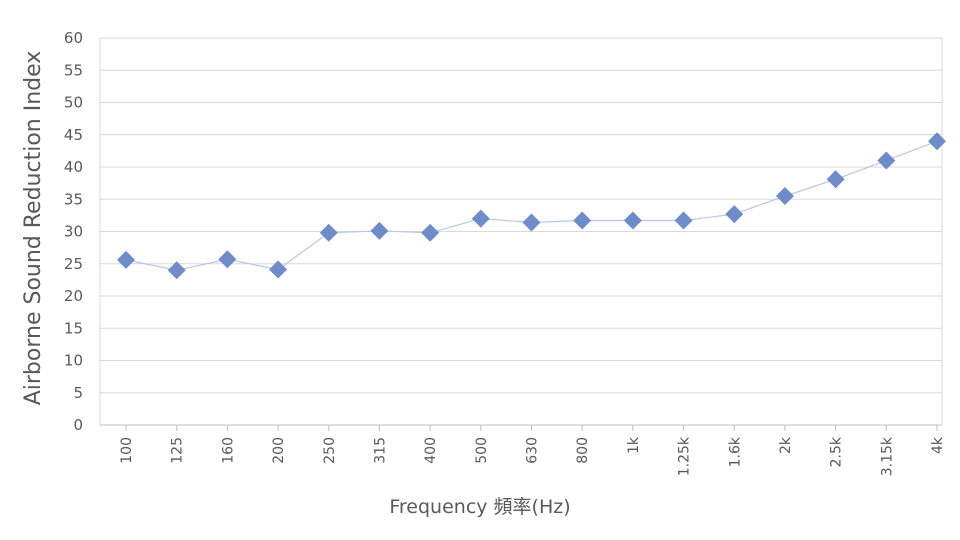 The image size is (960, 540). Describe the element at coordinates (479, 507) in the screenshot. I see `x-axis-label: Frequency 頻率(Hz)` at that location.